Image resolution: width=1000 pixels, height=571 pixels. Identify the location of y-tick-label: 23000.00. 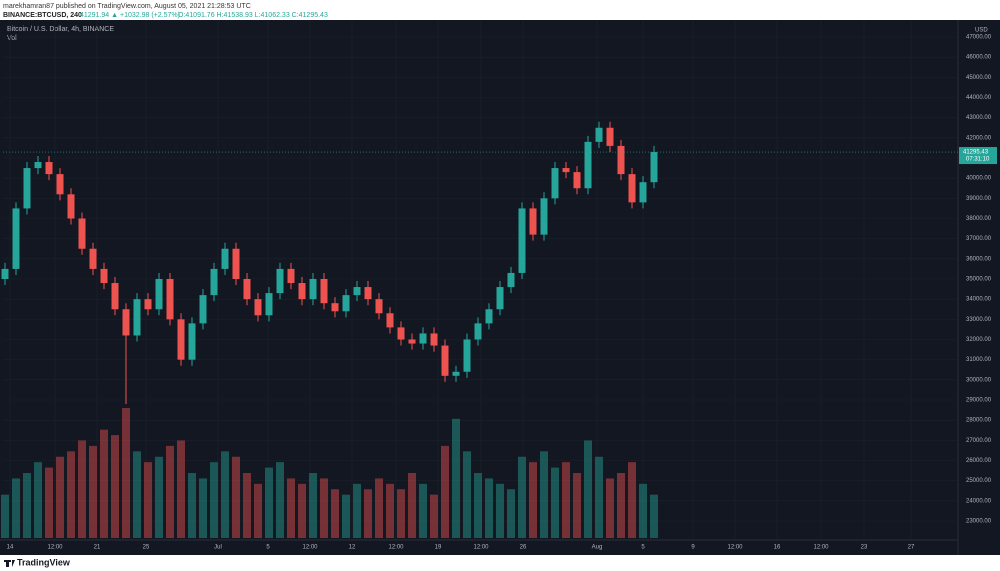
(979, 522).